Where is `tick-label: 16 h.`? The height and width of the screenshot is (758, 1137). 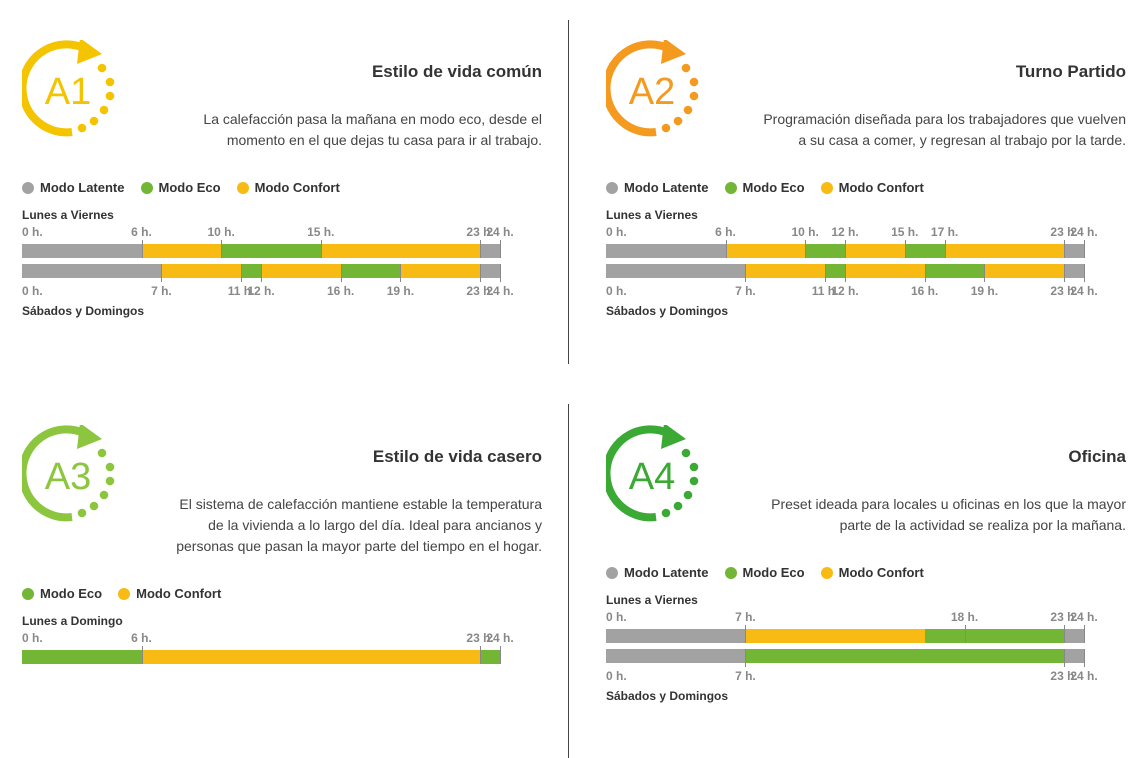
tick-label: 16 h. is located at coordinates (924, 291).